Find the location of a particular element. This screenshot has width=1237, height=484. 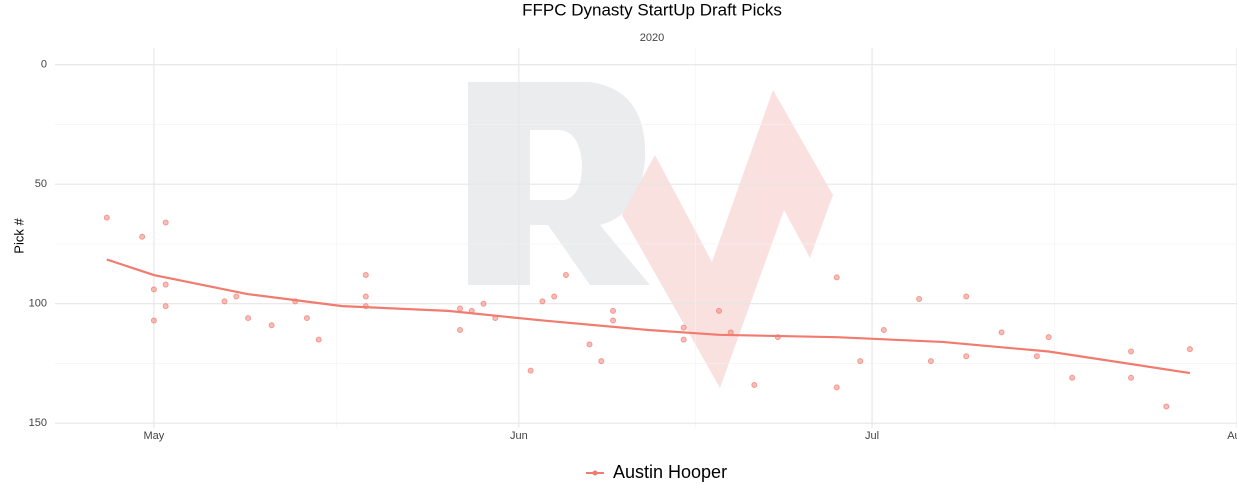

legend-label: Austin Hooper is located at coordinates (670, 472).